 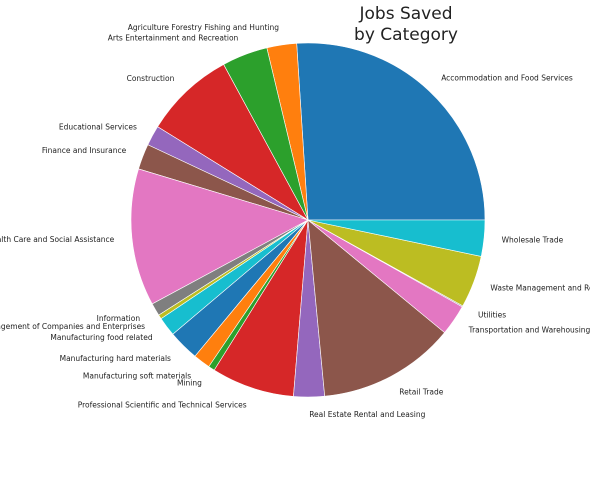 What do you see at coordinates (173, 38) in the screenshot?
I see `pie-slice-label-2: Arts Entertainment and Recreation` at bounding box center [173, 38].